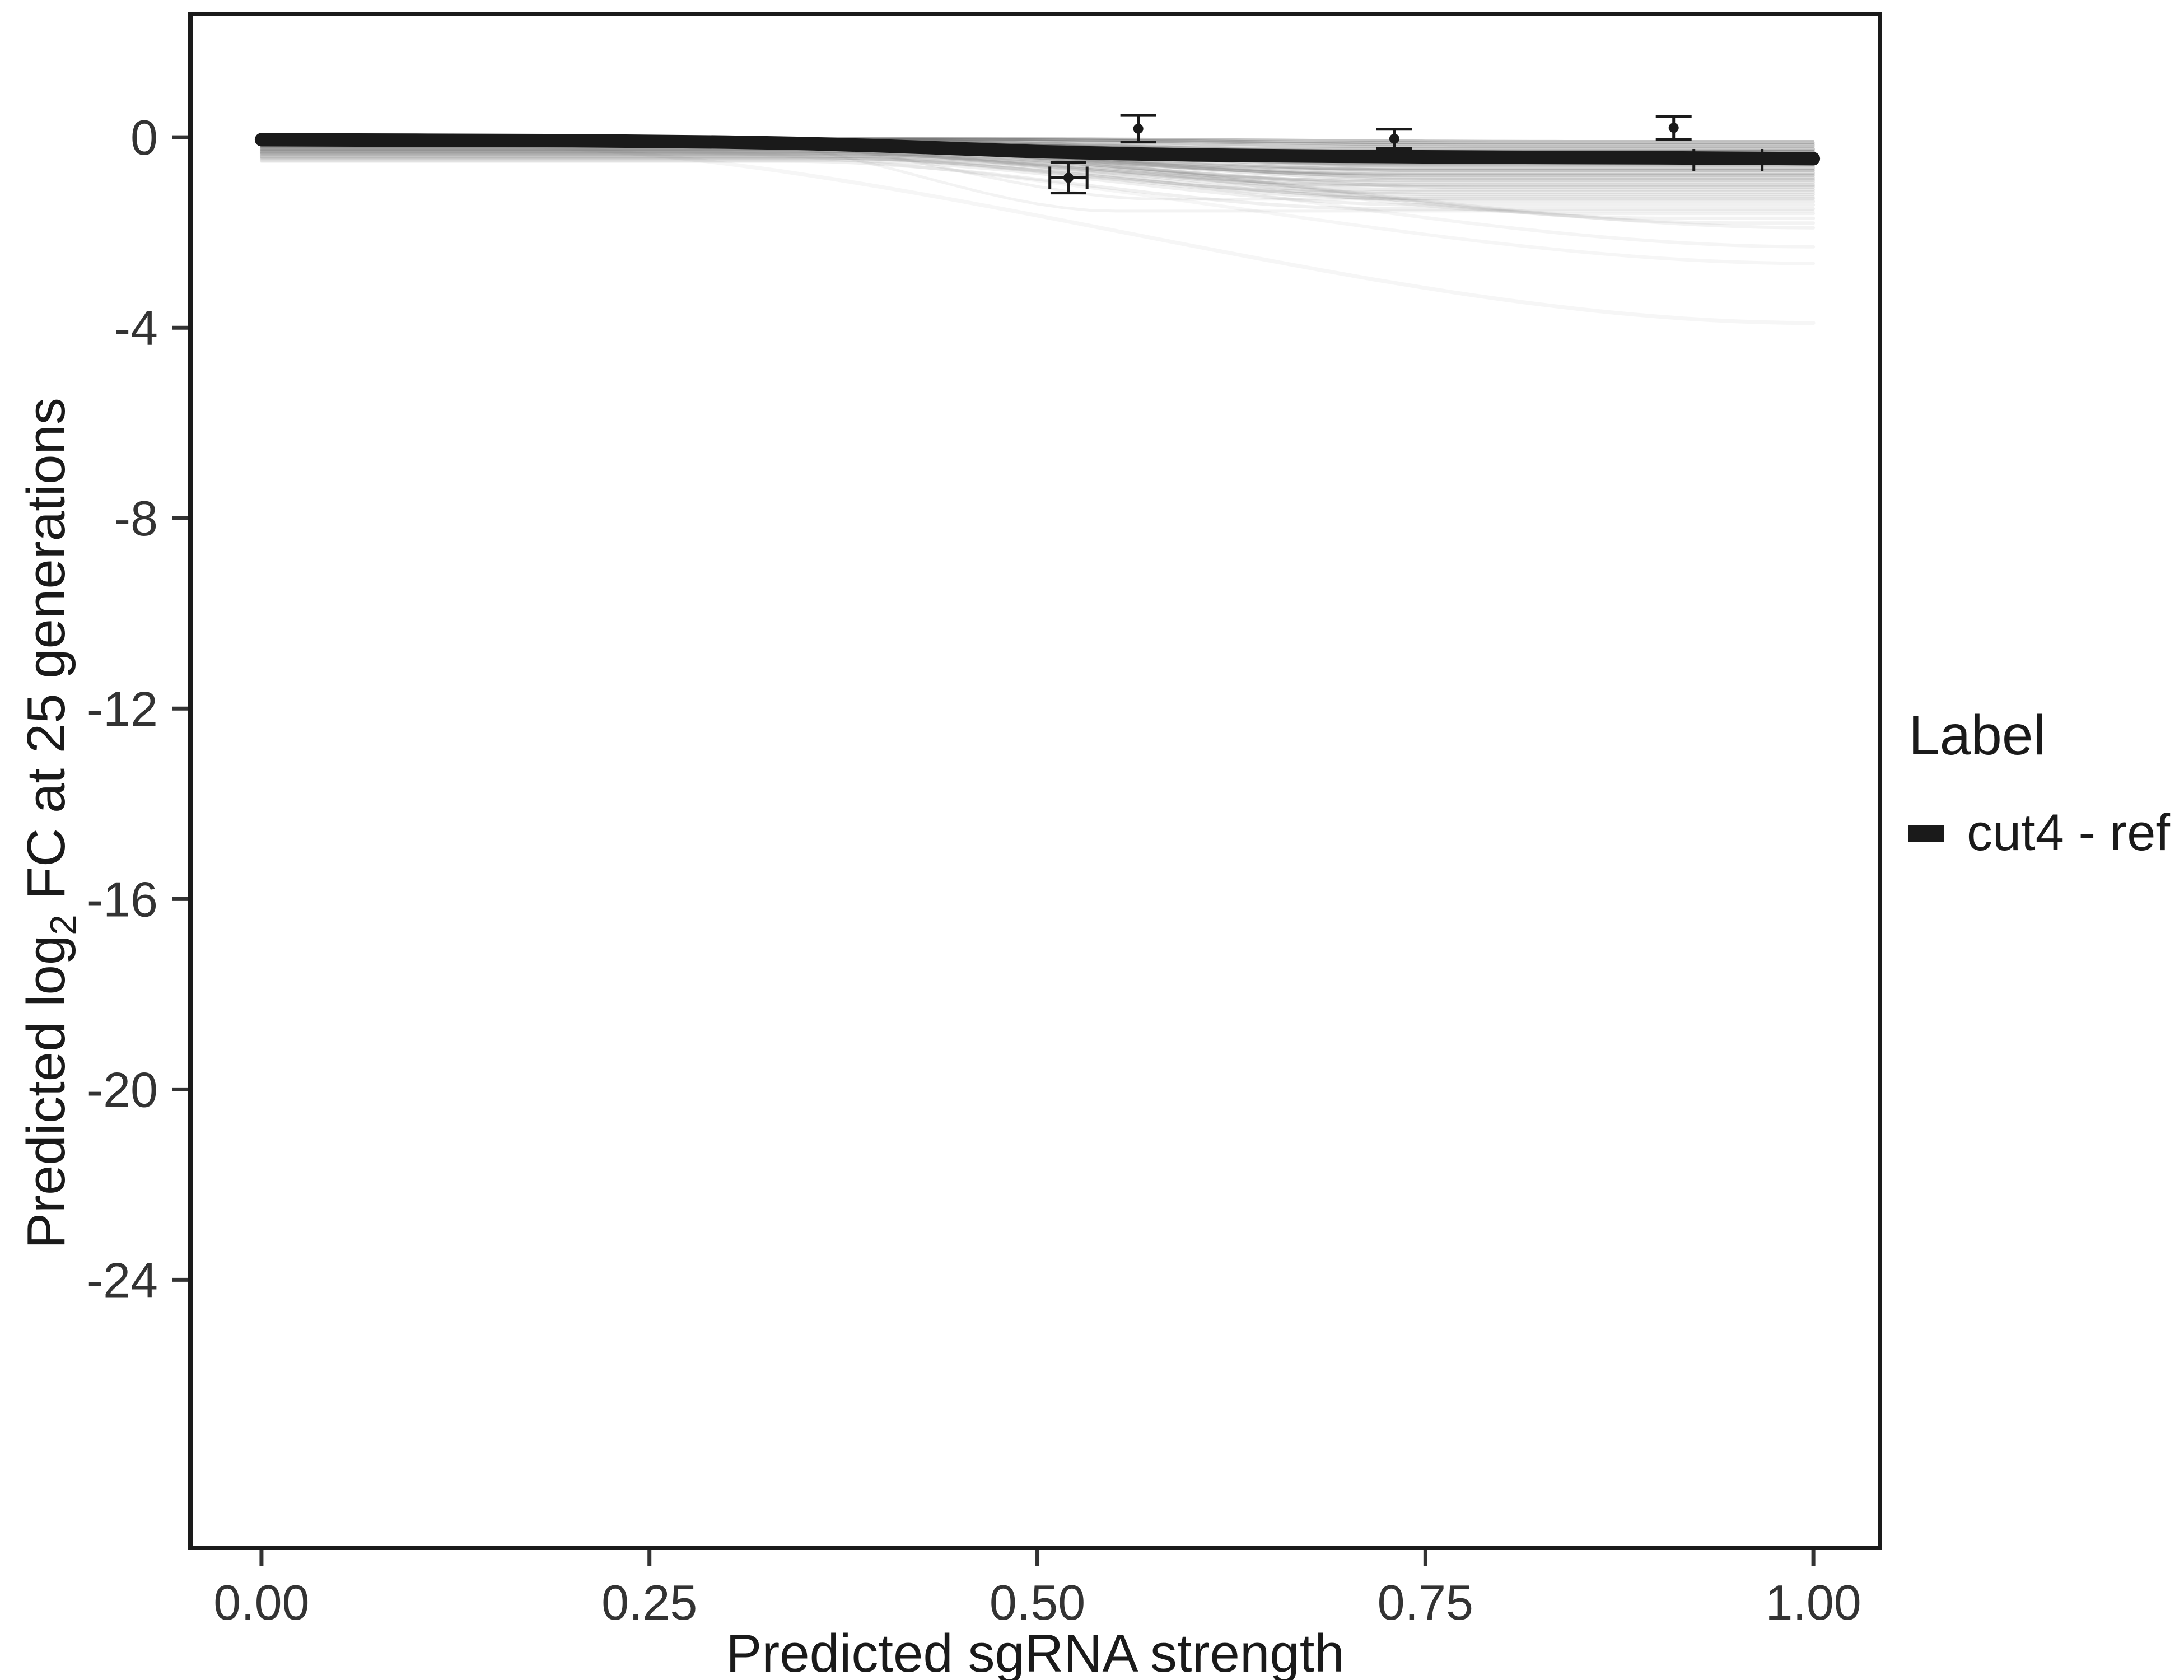 The height and width of the screenshot is (1680, 2184). Describe the element at coordinates (2069, 833) in the screenshot. I see `legend-entry-label: cut4 - ref` at that location.